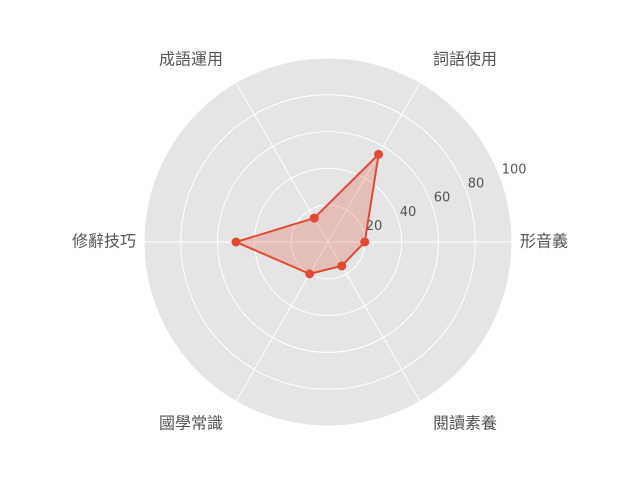 The image size is (640, 480). I want to click on radial-tick-label: 80, so click(476, 184).